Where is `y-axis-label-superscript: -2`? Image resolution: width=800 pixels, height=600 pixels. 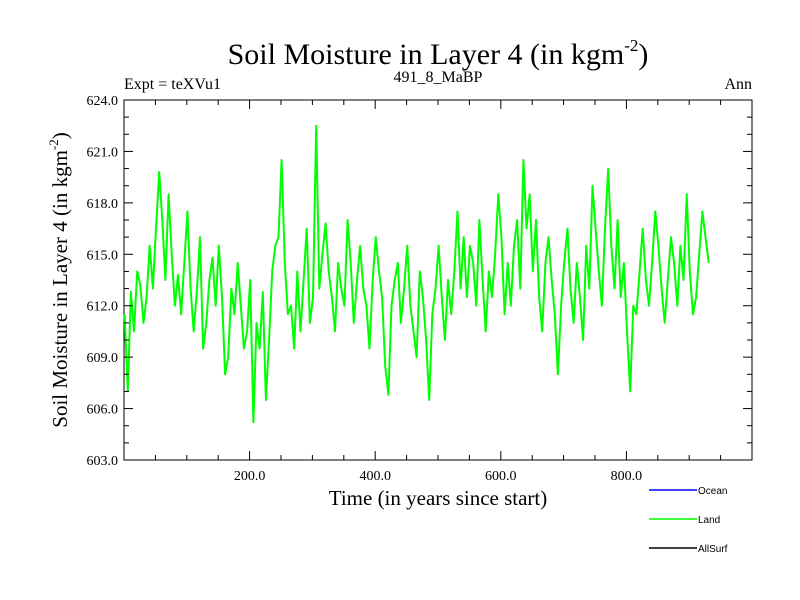
y-axis-label-superscript: -2 is located at coordinates (53, 144).